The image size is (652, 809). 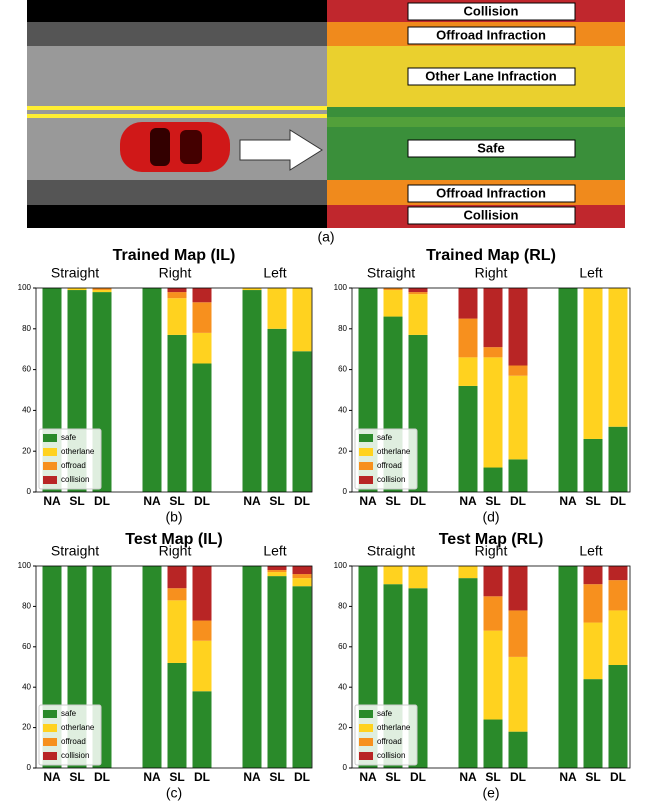 What do you see at coordinates (391, 551) in the screenshot?
I see `group-label: Straight` at bounding box center [391, 551].